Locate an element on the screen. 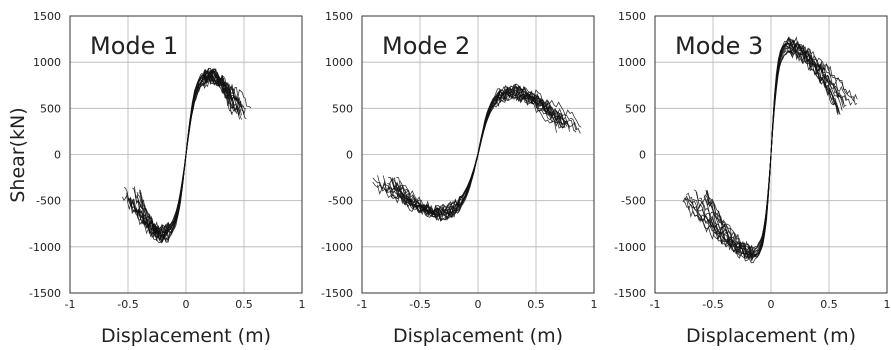 This screenshot has width=891, height=350. panel-label: Mode 3 is located at coordinates (719, 46).